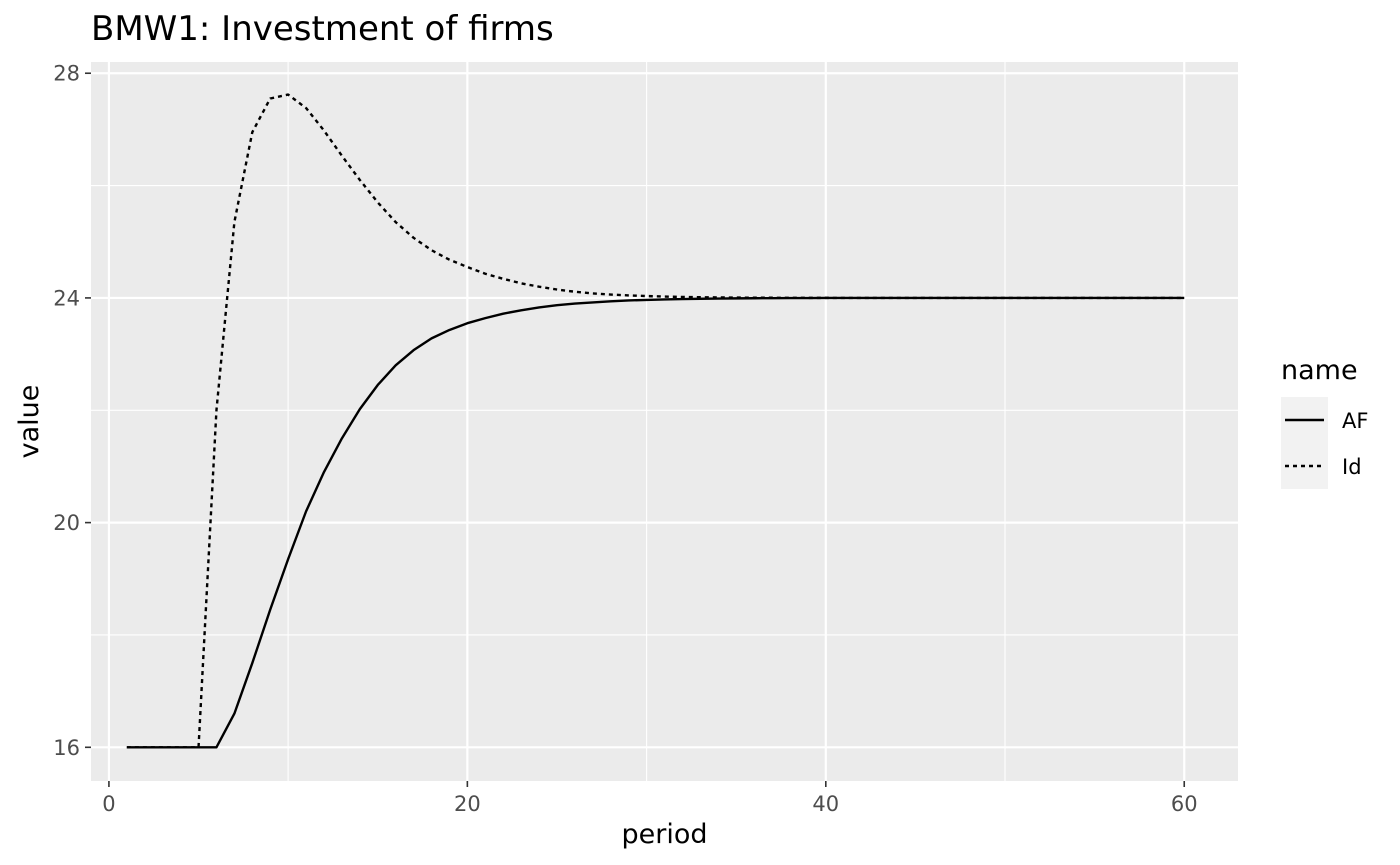  What do you see at coordinates (66, 298) in the screenshot?
I see `y-tick-label: 24` at bounding box center [66, 298].